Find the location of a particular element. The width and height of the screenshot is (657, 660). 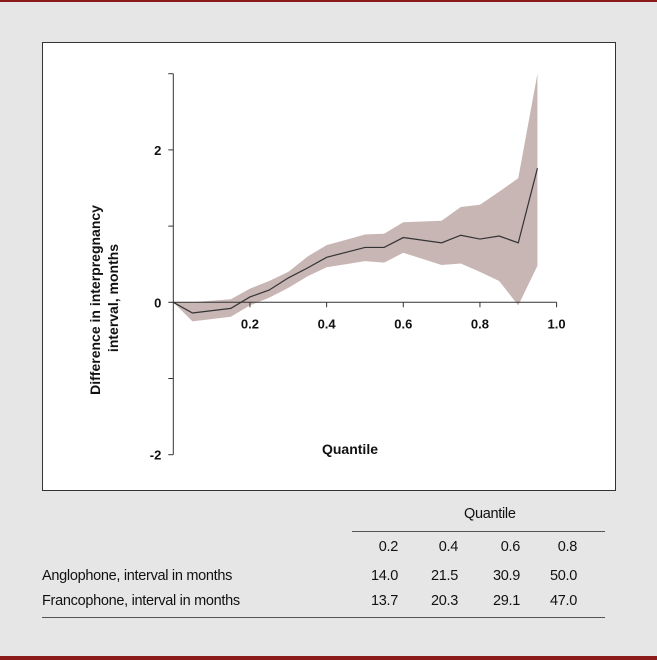

table-cell: 29.1 is located at coordinates (506, 601).